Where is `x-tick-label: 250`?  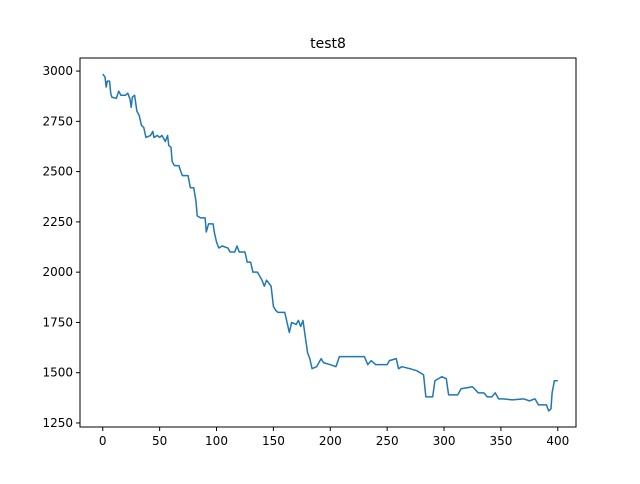
x-tick-label: 250 is located at coordinates (387, 441).